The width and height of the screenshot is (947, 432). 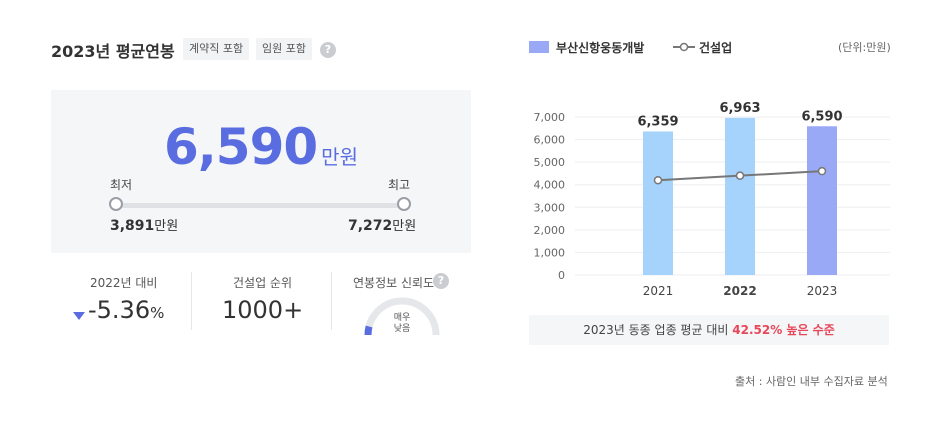 I want to click on unit-note: (단위:만원), so click(x=864, y=47).